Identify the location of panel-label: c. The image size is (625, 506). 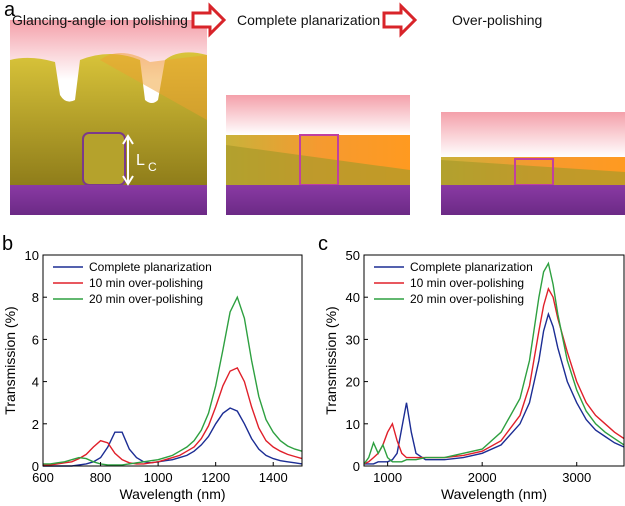
(323, 244).